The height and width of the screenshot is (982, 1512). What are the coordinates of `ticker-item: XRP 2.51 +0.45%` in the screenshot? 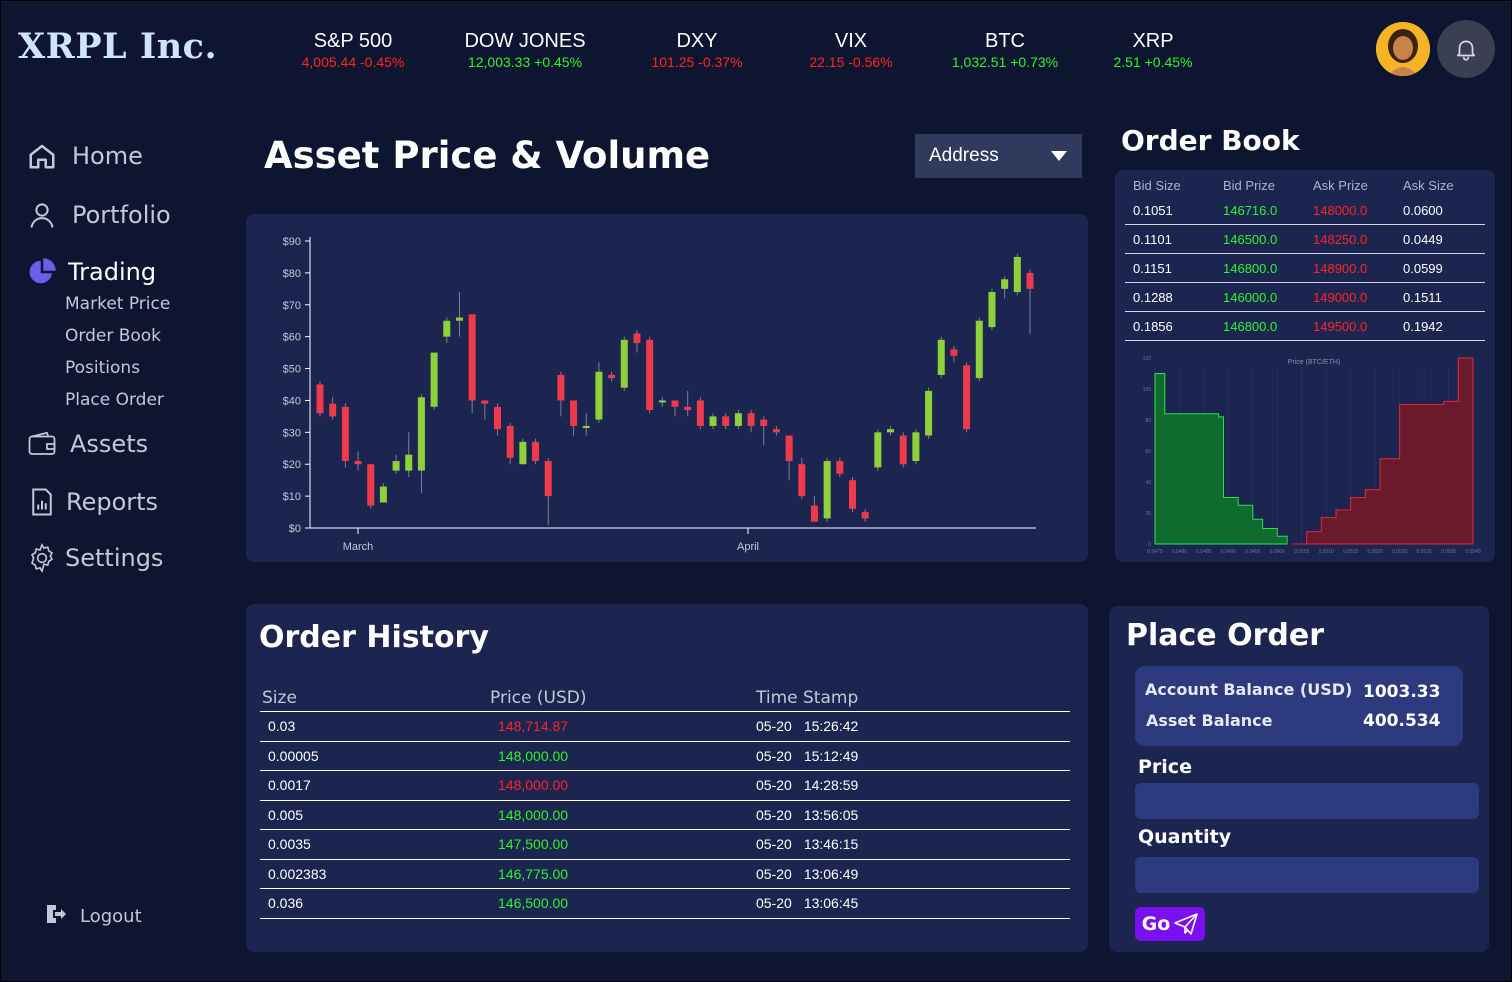 It's located at (1153, 50).